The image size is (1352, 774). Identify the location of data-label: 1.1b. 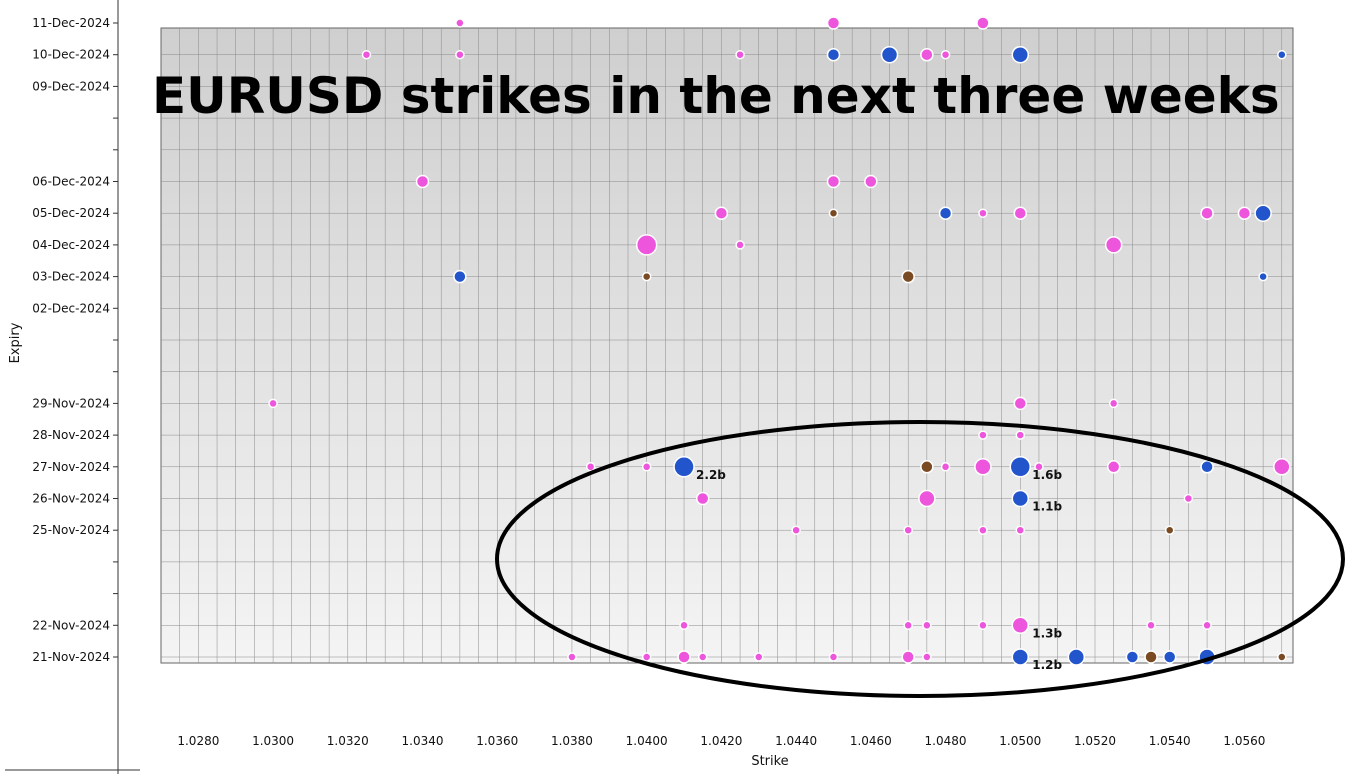
(1047, 507).